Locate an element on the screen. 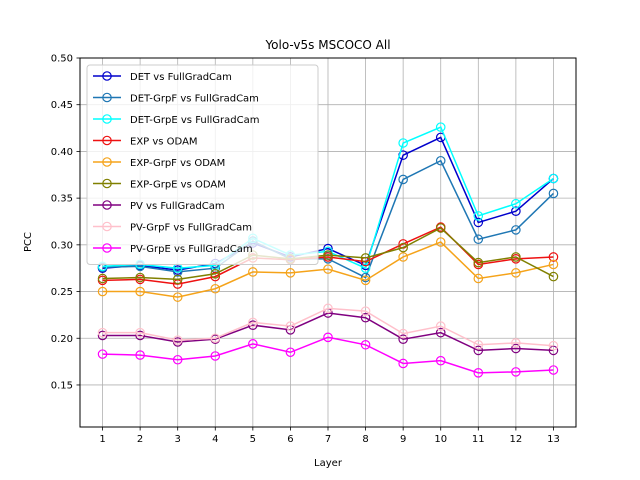 The height and width of the screenshot is (480, 640). legend-label: DET vs FullGradCam is located at coordinates (181, 77).